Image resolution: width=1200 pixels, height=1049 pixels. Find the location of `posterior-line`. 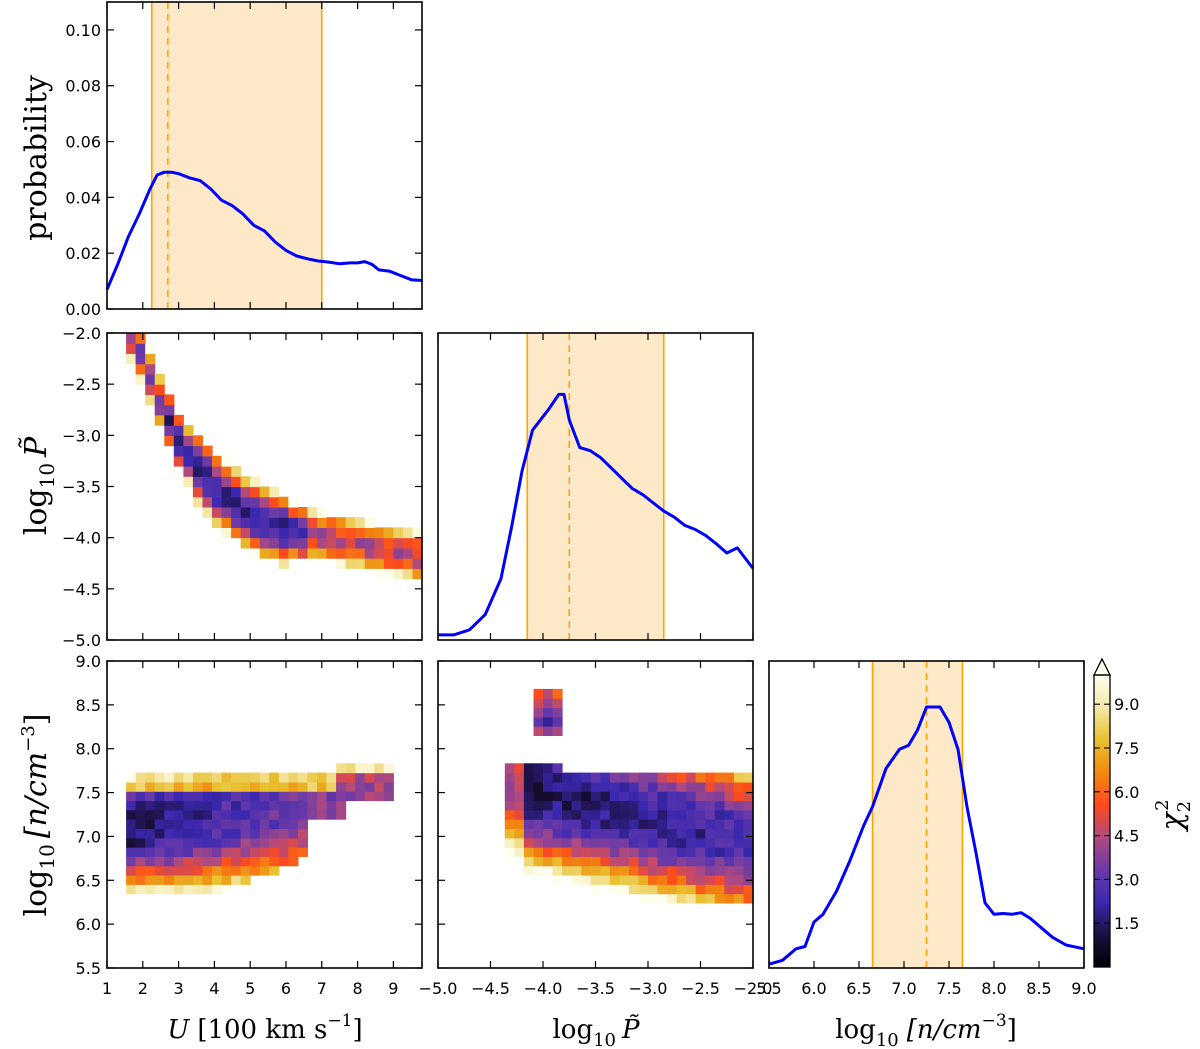

posterior-line is located at coordinates (596, 514).